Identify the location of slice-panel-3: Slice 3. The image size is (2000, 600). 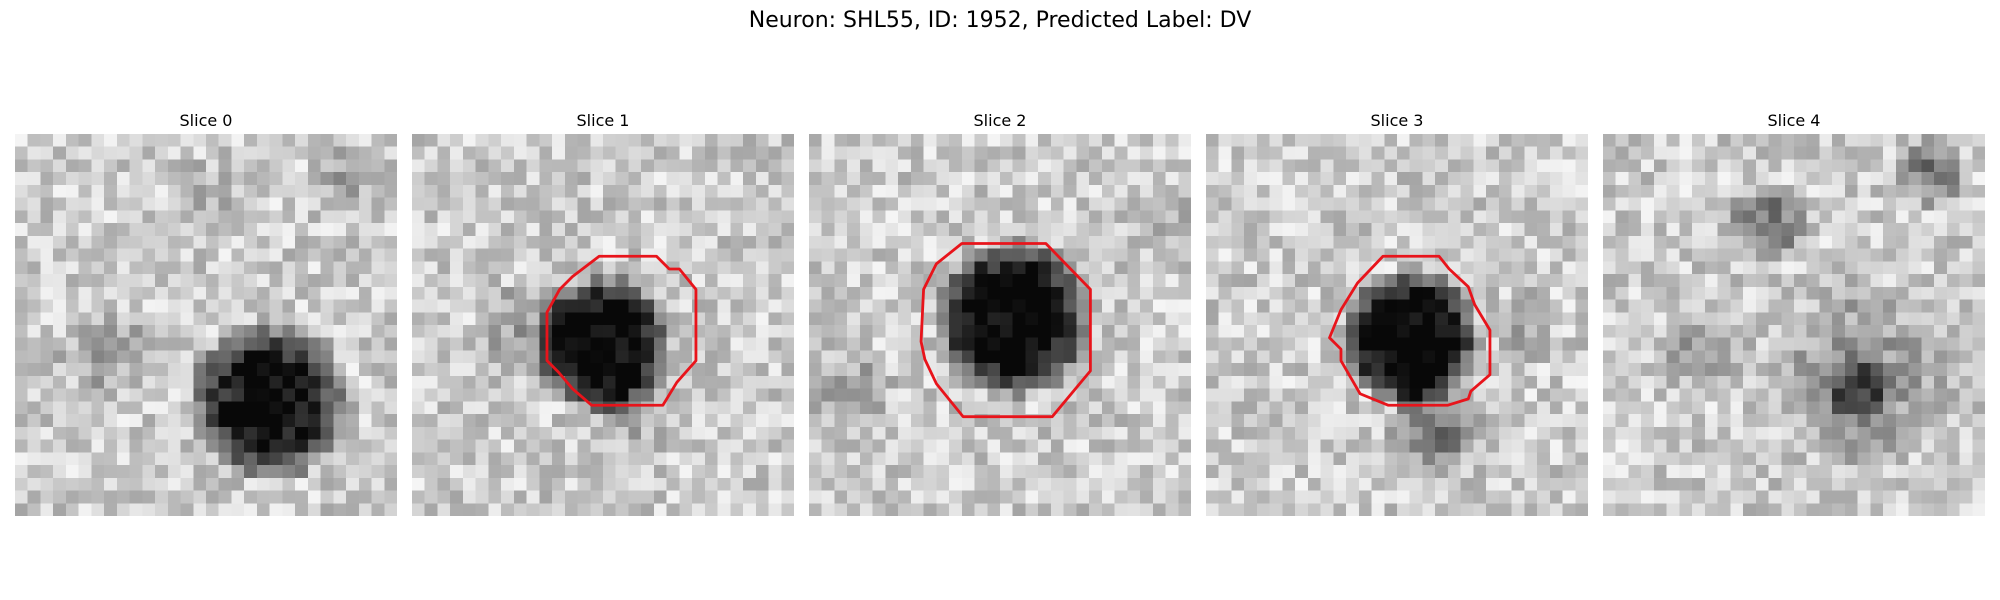
(1397, 312).